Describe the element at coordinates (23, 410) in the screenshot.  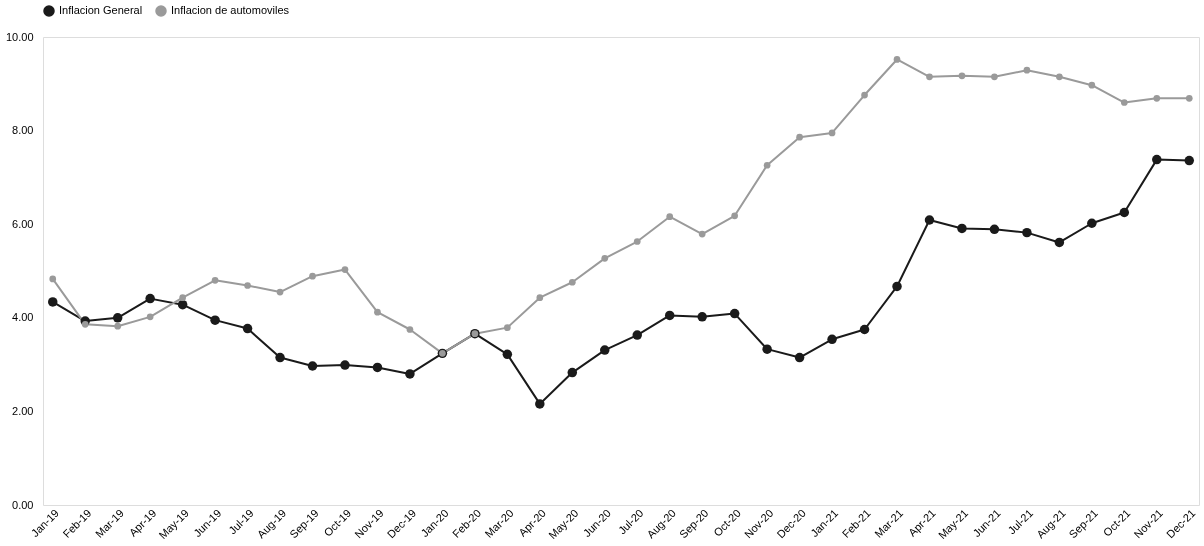
I see `y-tick-label: 2.00` at that location.